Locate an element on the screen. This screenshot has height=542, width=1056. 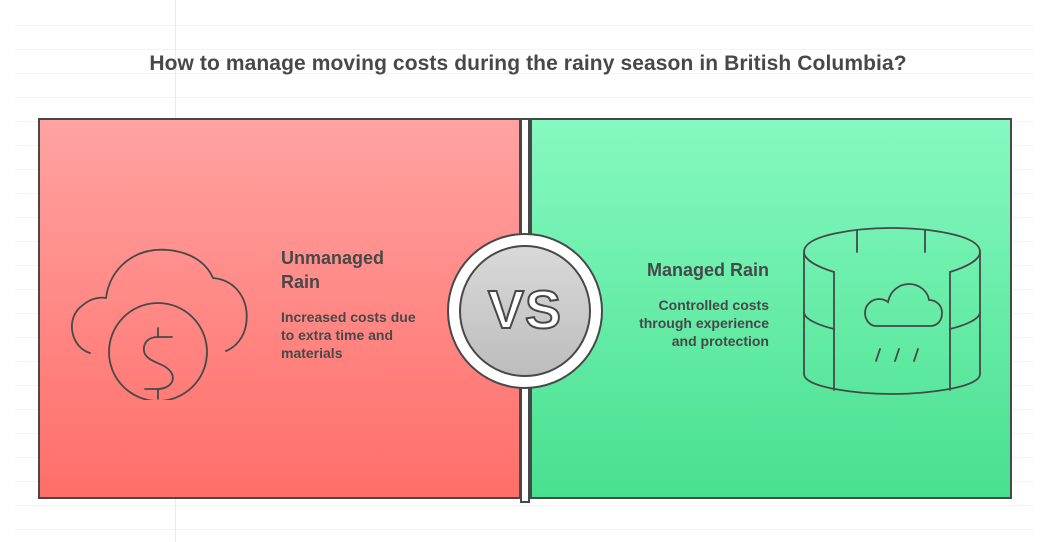
rain-shield-cylinder-icon is located at coordinates (892, 311).